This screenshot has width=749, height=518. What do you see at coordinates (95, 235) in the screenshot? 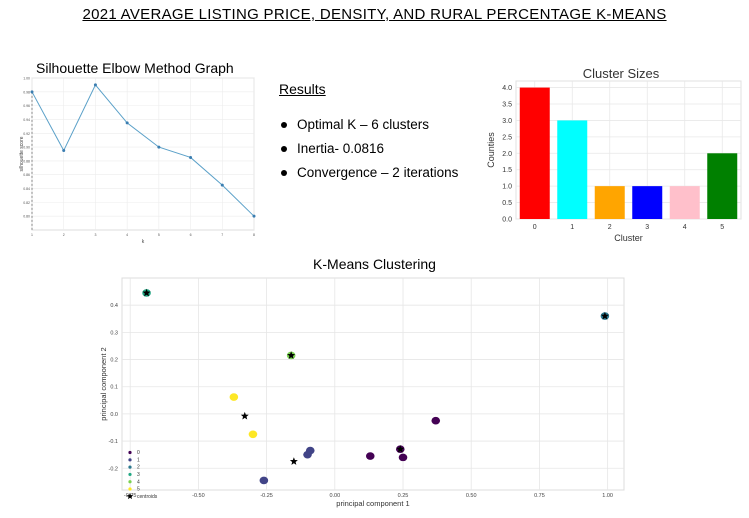
I see `elbow-x-tick: 3` at bounding box center [95, 235].